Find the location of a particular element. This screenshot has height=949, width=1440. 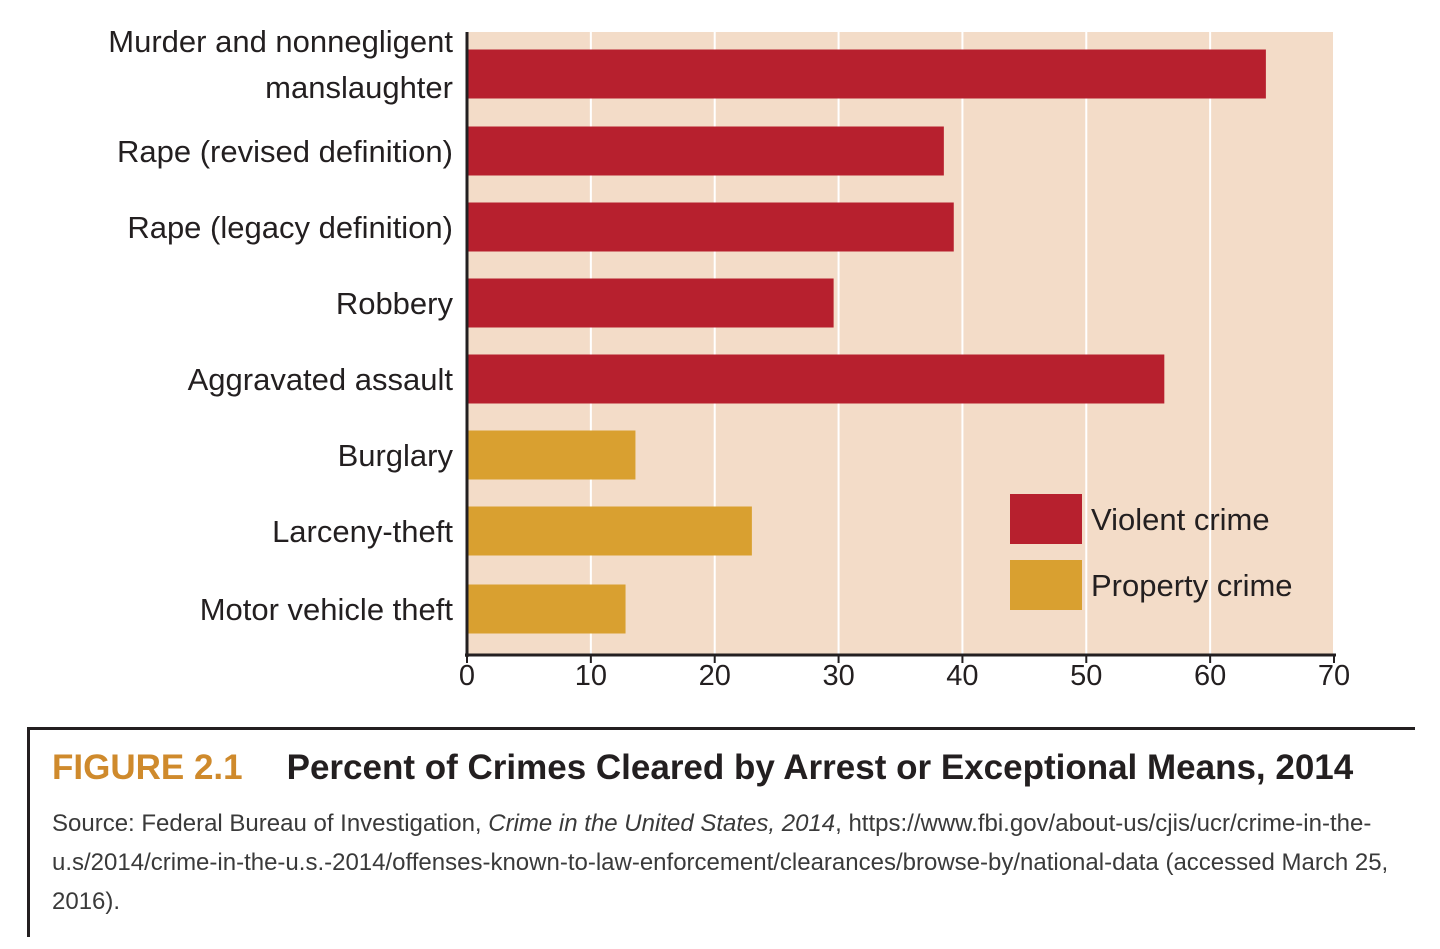

x-tick-label: 70 is located at coordinates (1334, 676).